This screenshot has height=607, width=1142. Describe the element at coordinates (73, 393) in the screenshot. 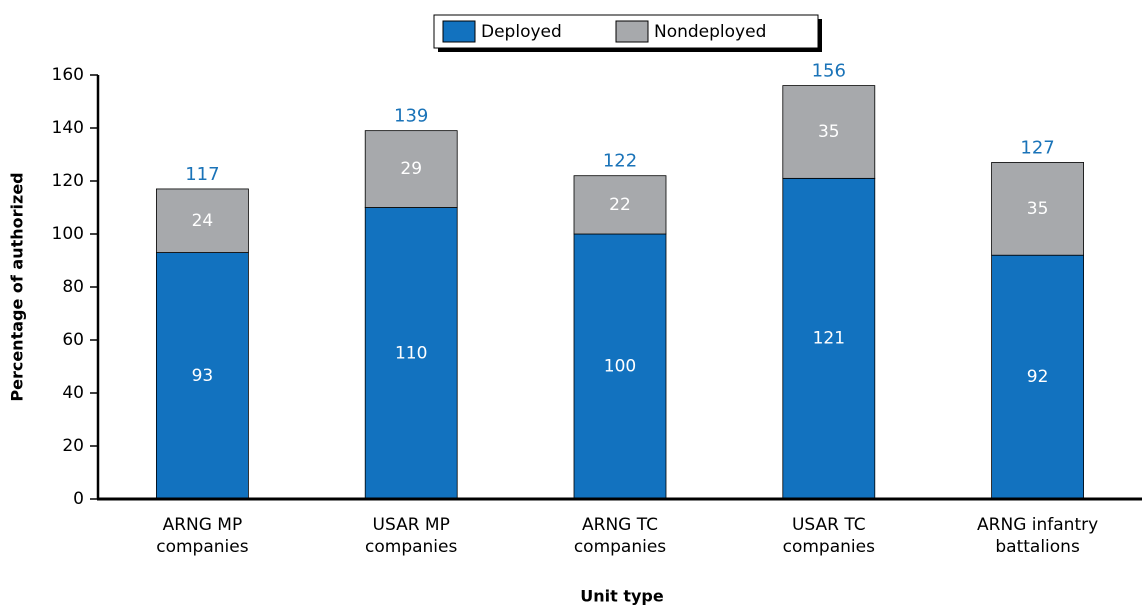

I see `y-tick-label: 40` at that location.